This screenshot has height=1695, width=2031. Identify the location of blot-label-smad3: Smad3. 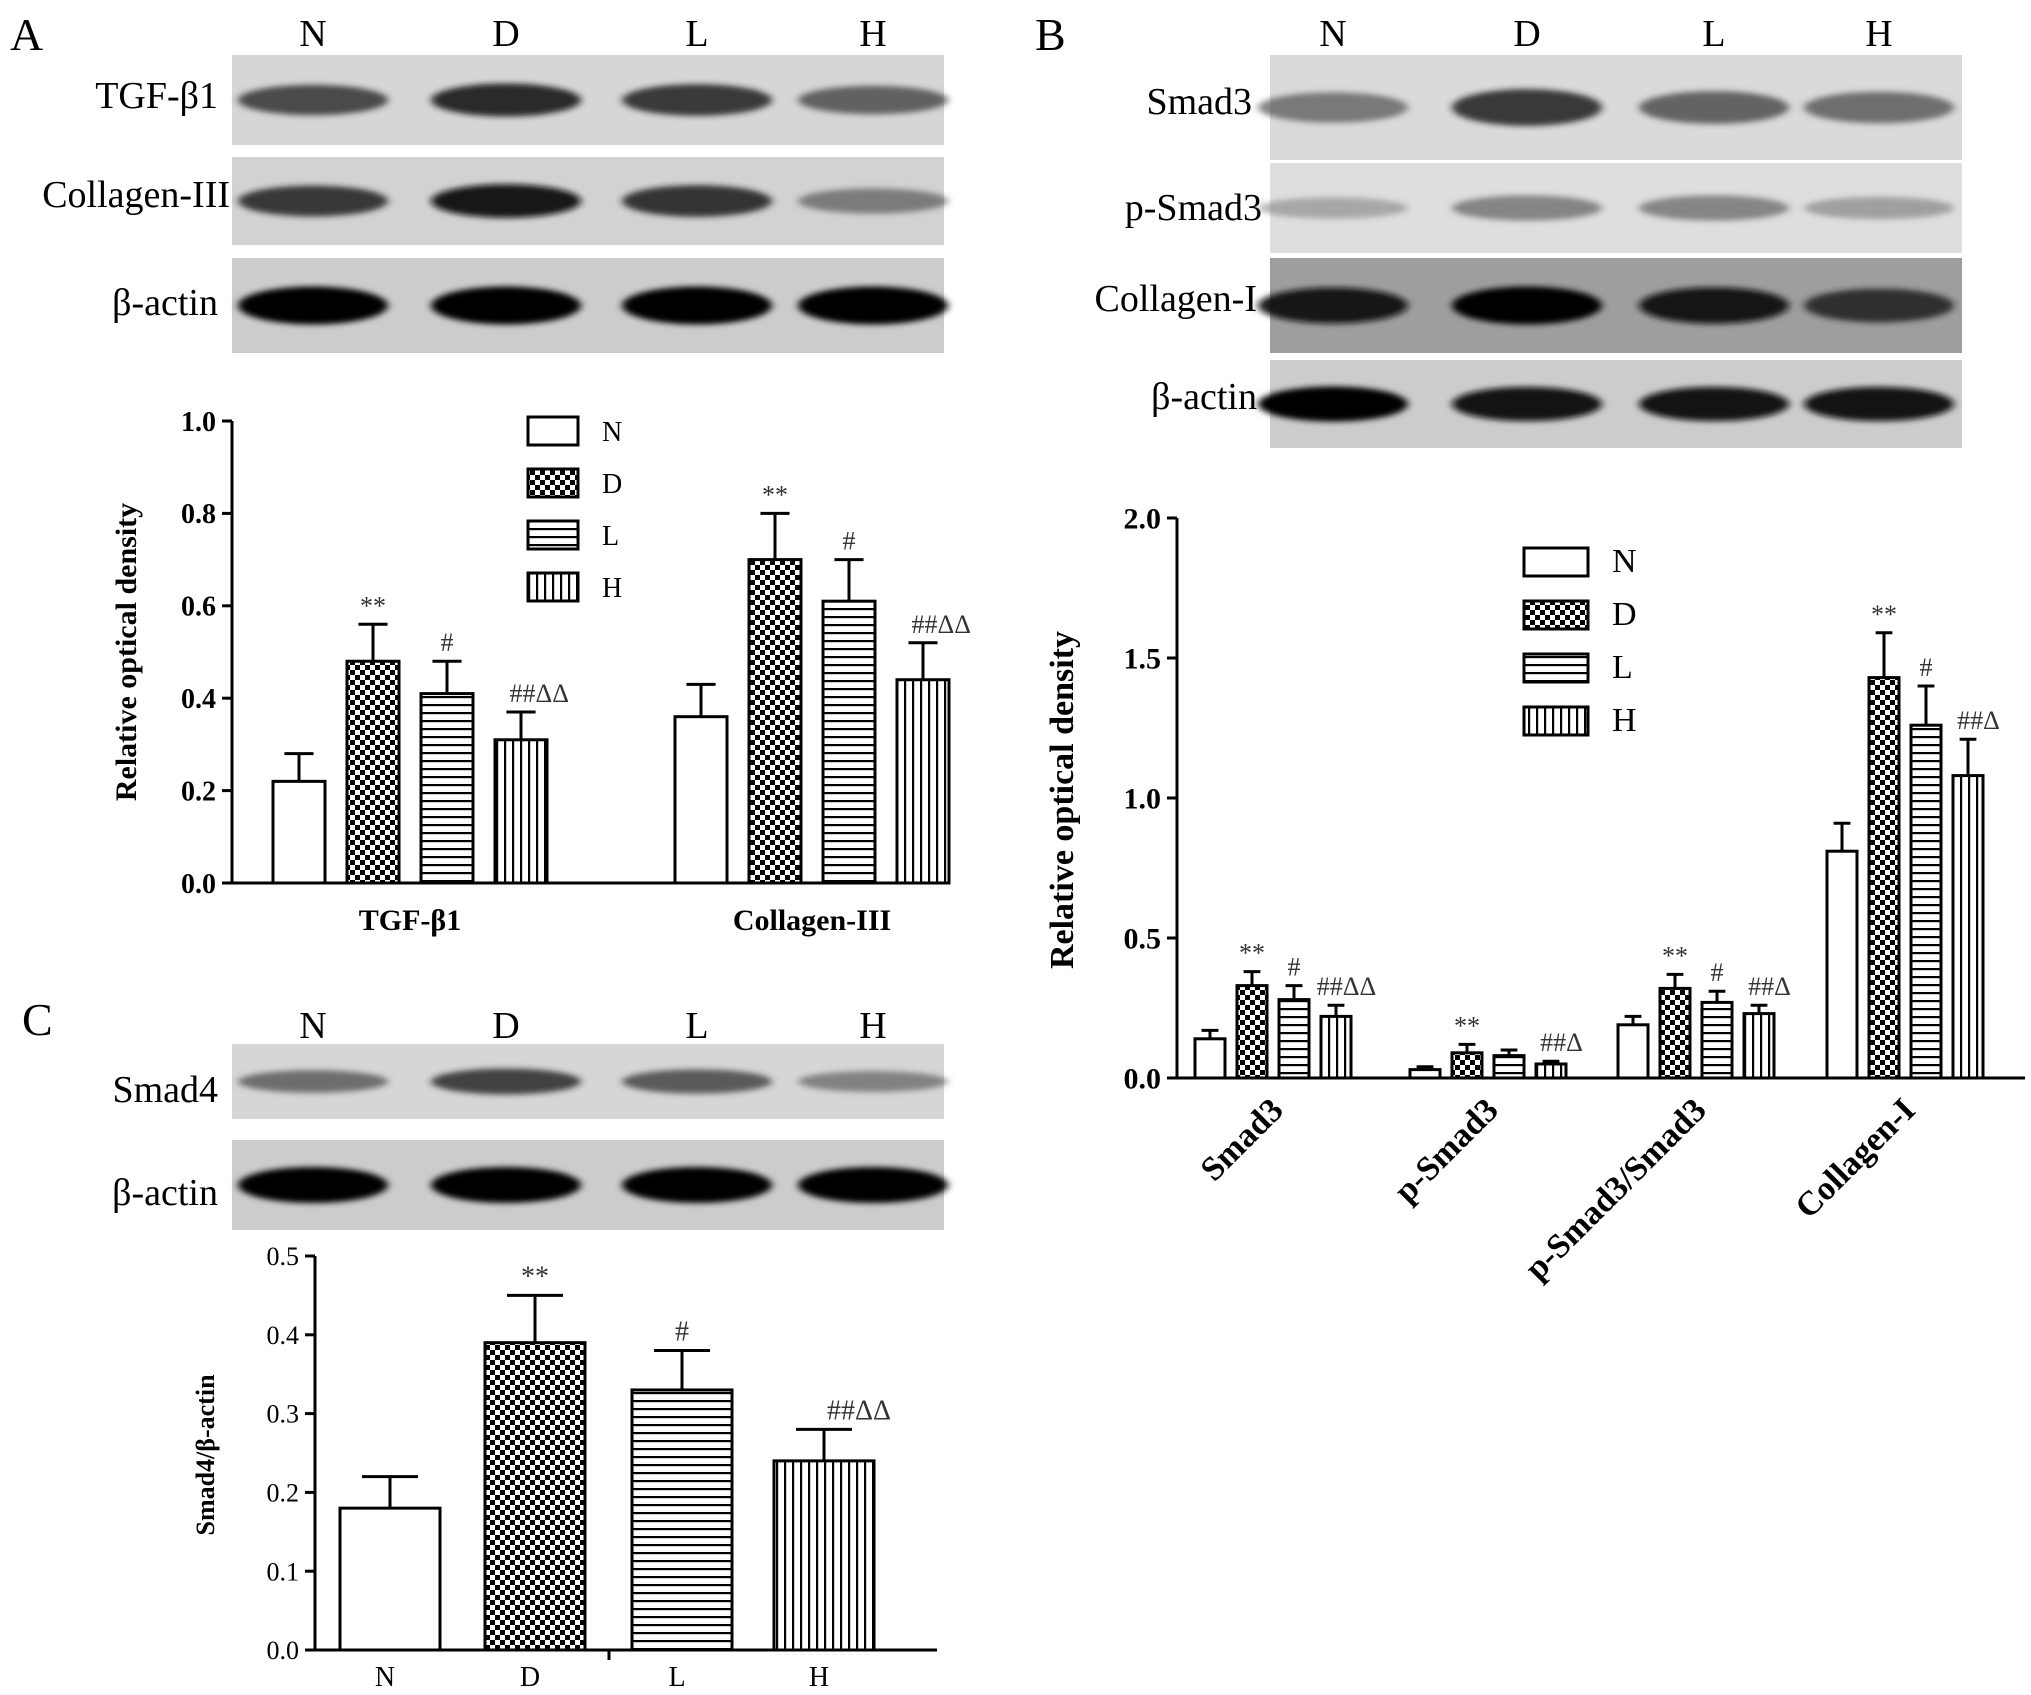
(1199, 102).